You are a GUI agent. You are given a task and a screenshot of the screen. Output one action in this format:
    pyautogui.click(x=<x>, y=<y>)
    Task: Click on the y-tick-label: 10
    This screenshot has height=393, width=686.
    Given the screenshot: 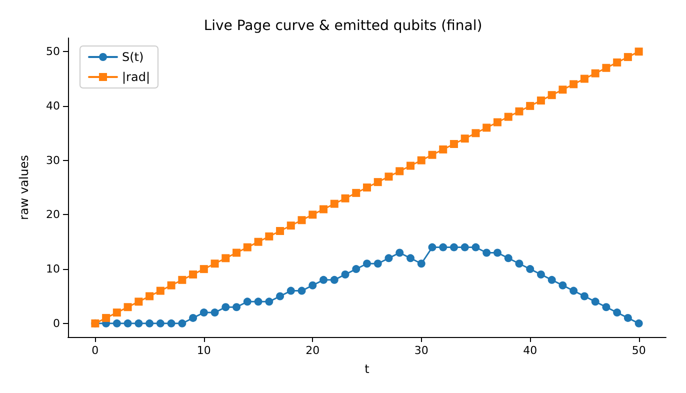 What is the action you would take?
    pyautogui.click(x=53, y=269)
    